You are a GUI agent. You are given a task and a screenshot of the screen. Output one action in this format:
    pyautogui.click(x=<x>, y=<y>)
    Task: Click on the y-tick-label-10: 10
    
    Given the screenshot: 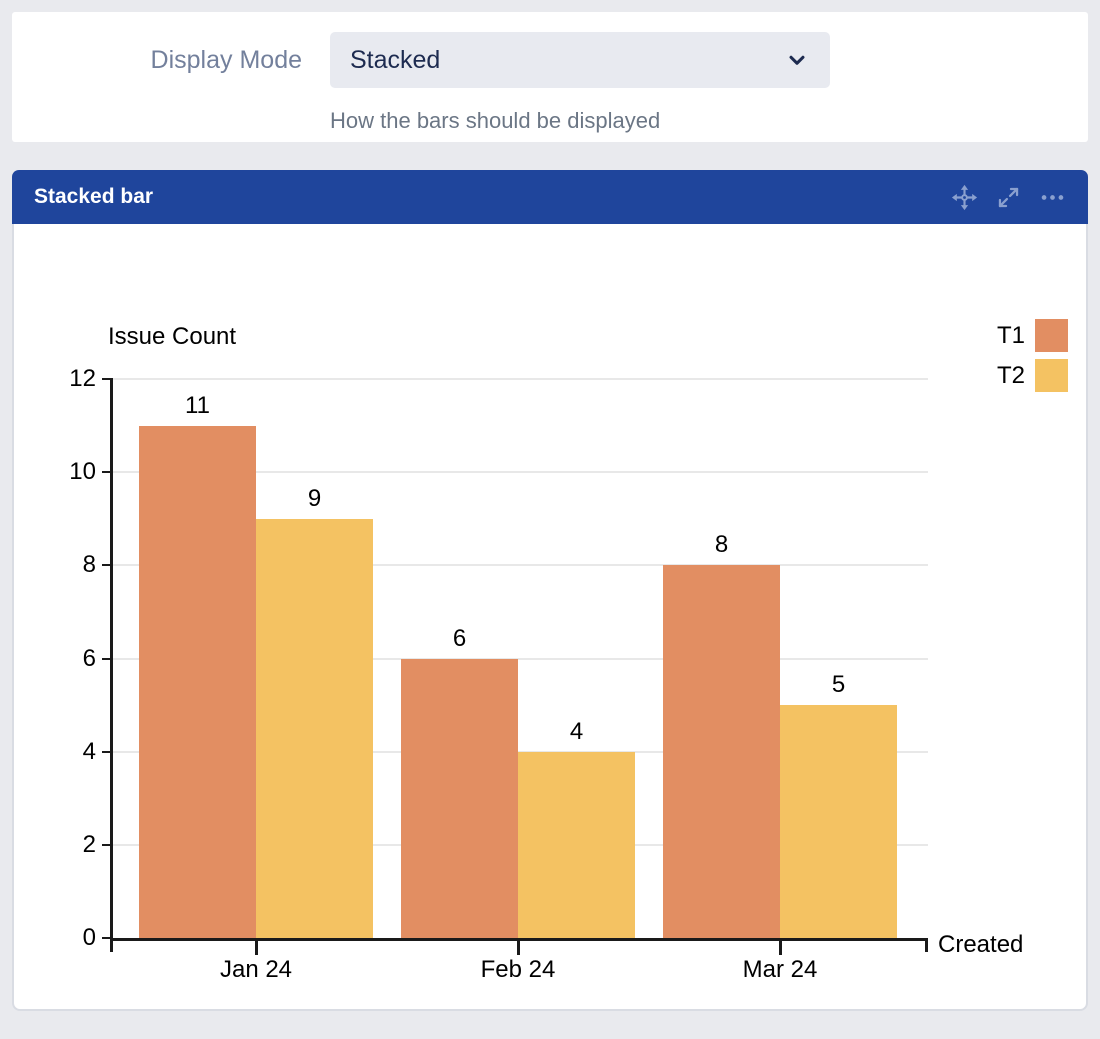 What is the action you would take?
    pyautogui.click(x=82, y=472)
    